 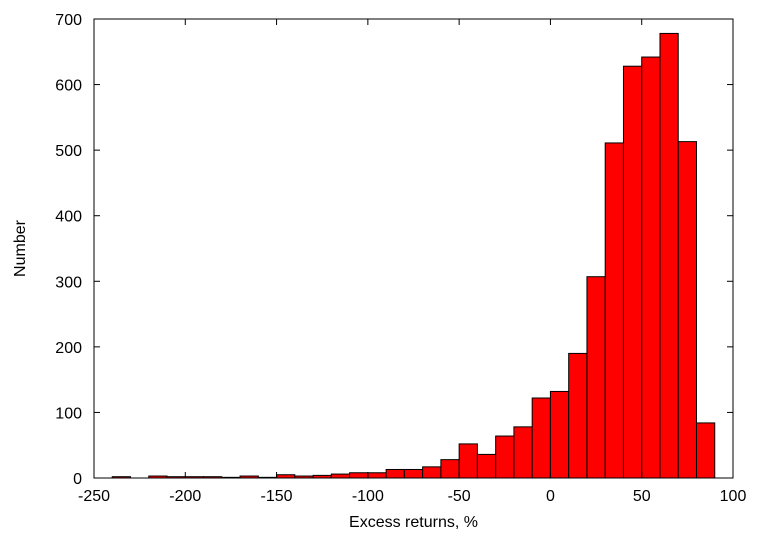 I want to click on y-tick-label: 600, so click(x=68, y=86).